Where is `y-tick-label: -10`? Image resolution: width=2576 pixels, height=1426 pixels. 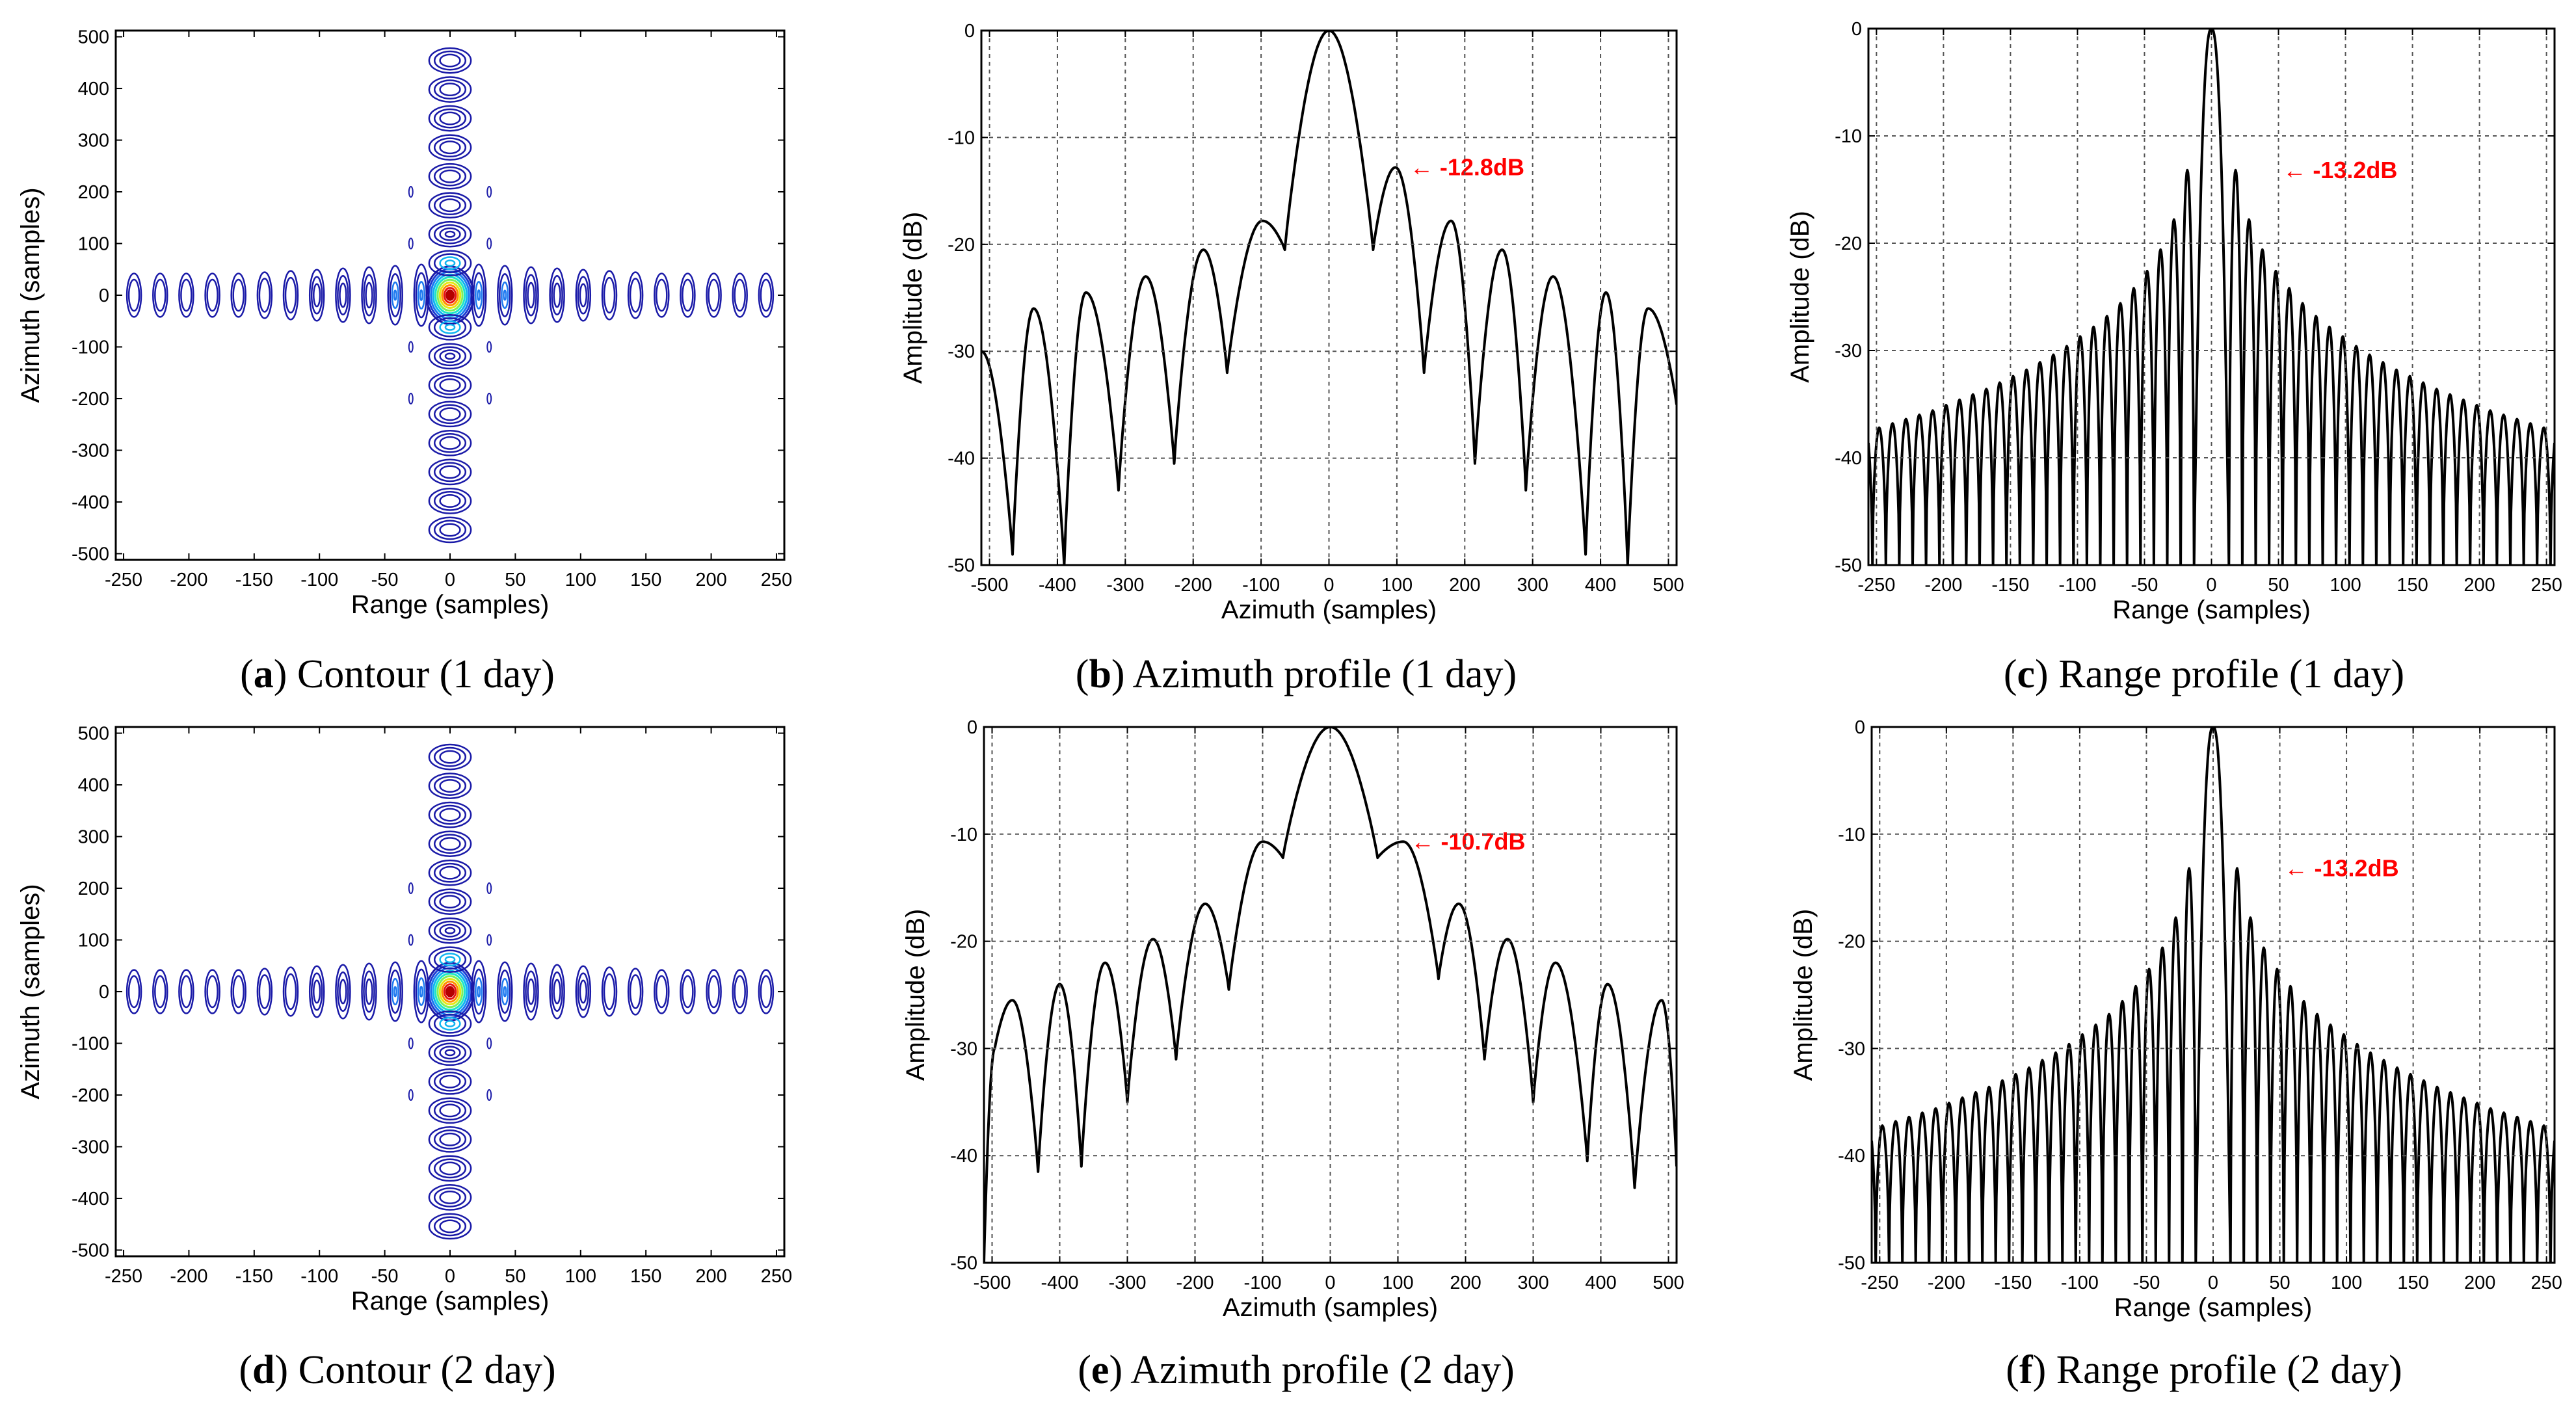
y-tick-label: -10 is located at coordinates (961, 137).